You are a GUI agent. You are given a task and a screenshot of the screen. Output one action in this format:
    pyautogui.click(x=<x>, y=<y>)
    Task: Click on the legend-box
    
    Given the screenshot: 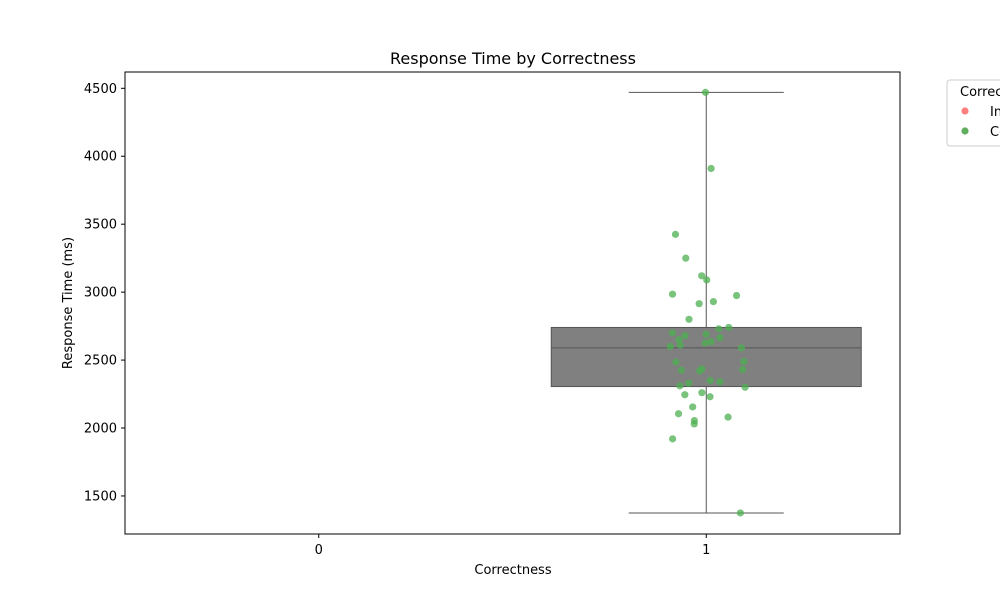 What is the action you would take?
    pyautogui.click(x=973, y=113)
    